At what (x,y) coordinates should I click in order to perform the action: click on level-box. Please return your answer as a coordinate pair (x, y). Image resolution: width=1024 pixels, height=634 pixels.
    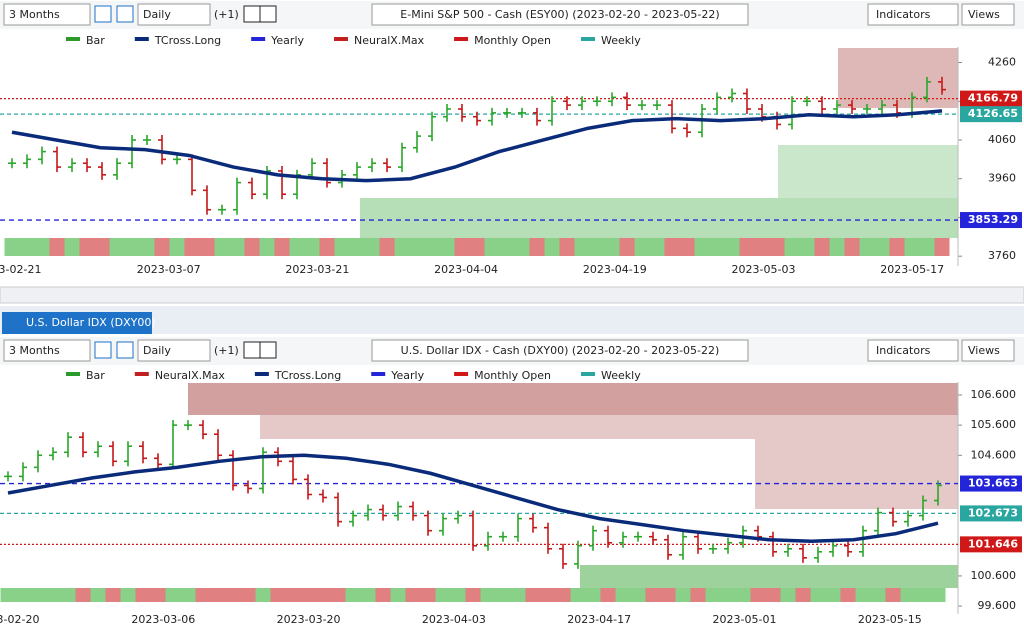
    Looking at the image, I should click on (991, 114).